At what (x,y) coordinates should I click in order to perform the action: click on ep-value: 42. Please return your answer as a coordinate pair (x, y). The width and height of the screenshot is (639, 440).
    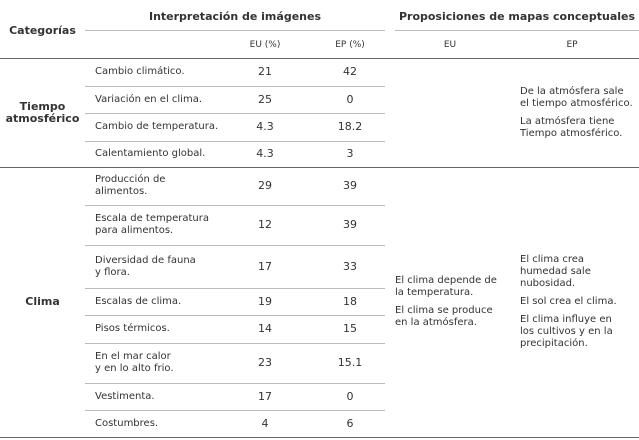
    Looking at the image, I should click on (350, 71).